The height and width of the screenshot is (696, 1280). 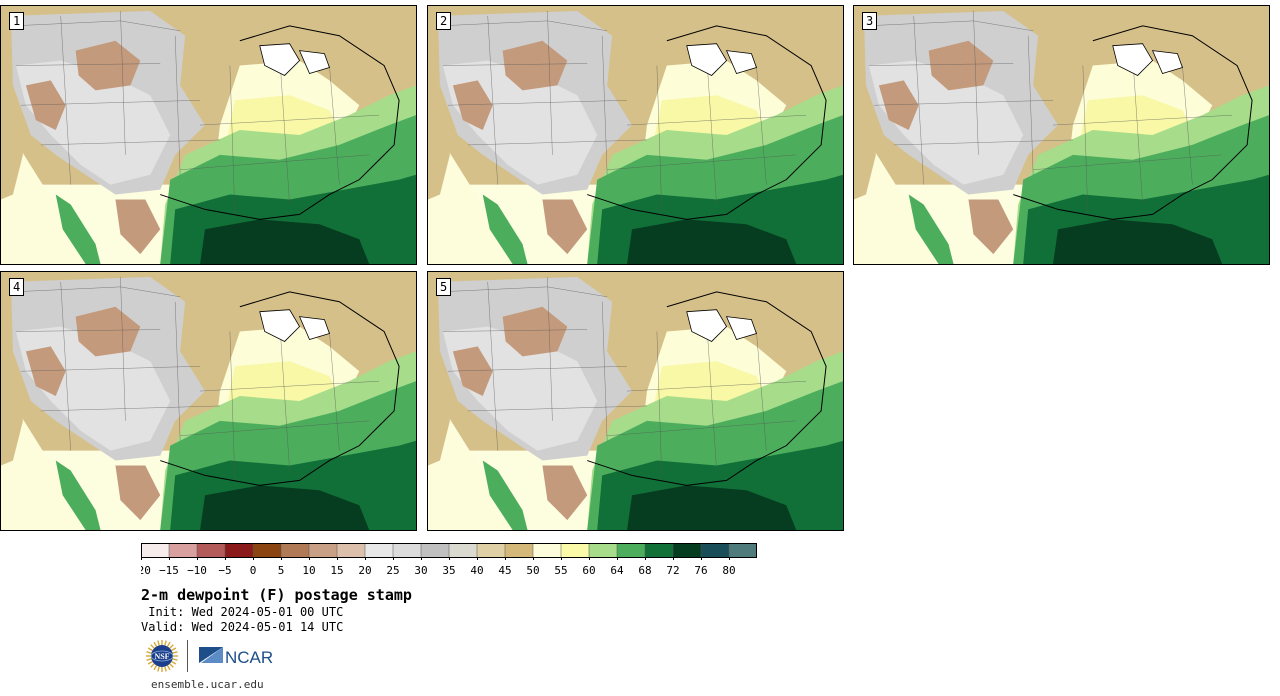 What do you see at coordinates (187, 656) in the screenshot?
I see `logo-divider` at bounding box center [187, 656].